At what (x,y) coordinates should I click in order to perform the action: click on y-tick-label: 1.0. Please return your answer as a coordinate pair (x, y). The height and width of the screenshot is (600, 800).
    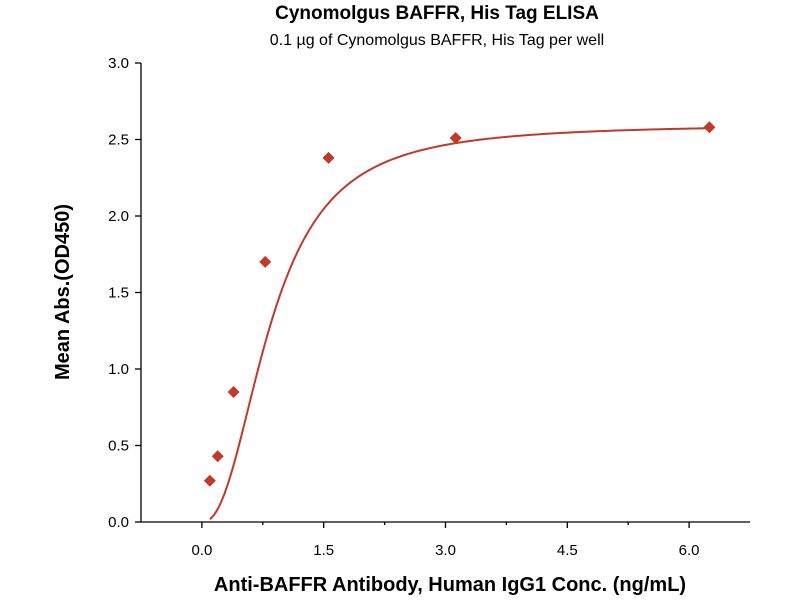
    Looking at the image, I should click on (118, 369).